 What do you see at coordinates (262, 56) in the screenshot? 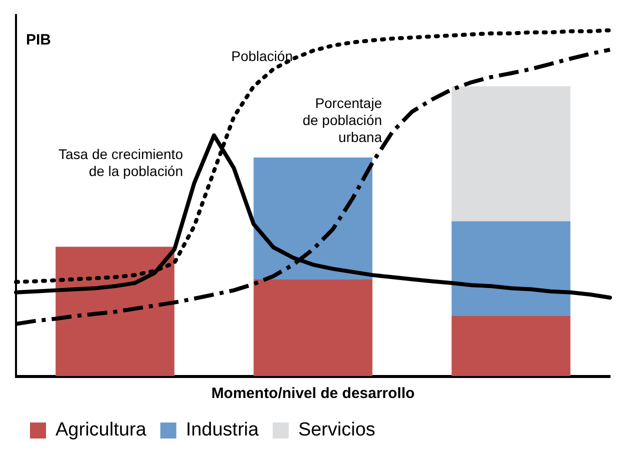
I see `series-label: Población` at bounding box center [262, 56].